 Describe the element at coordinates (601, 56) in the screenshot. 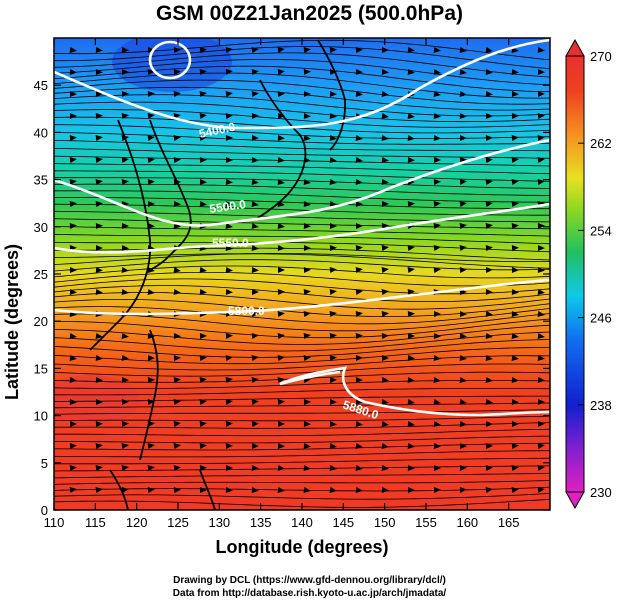

I see `colorbar-tick-label: 270` at that location.